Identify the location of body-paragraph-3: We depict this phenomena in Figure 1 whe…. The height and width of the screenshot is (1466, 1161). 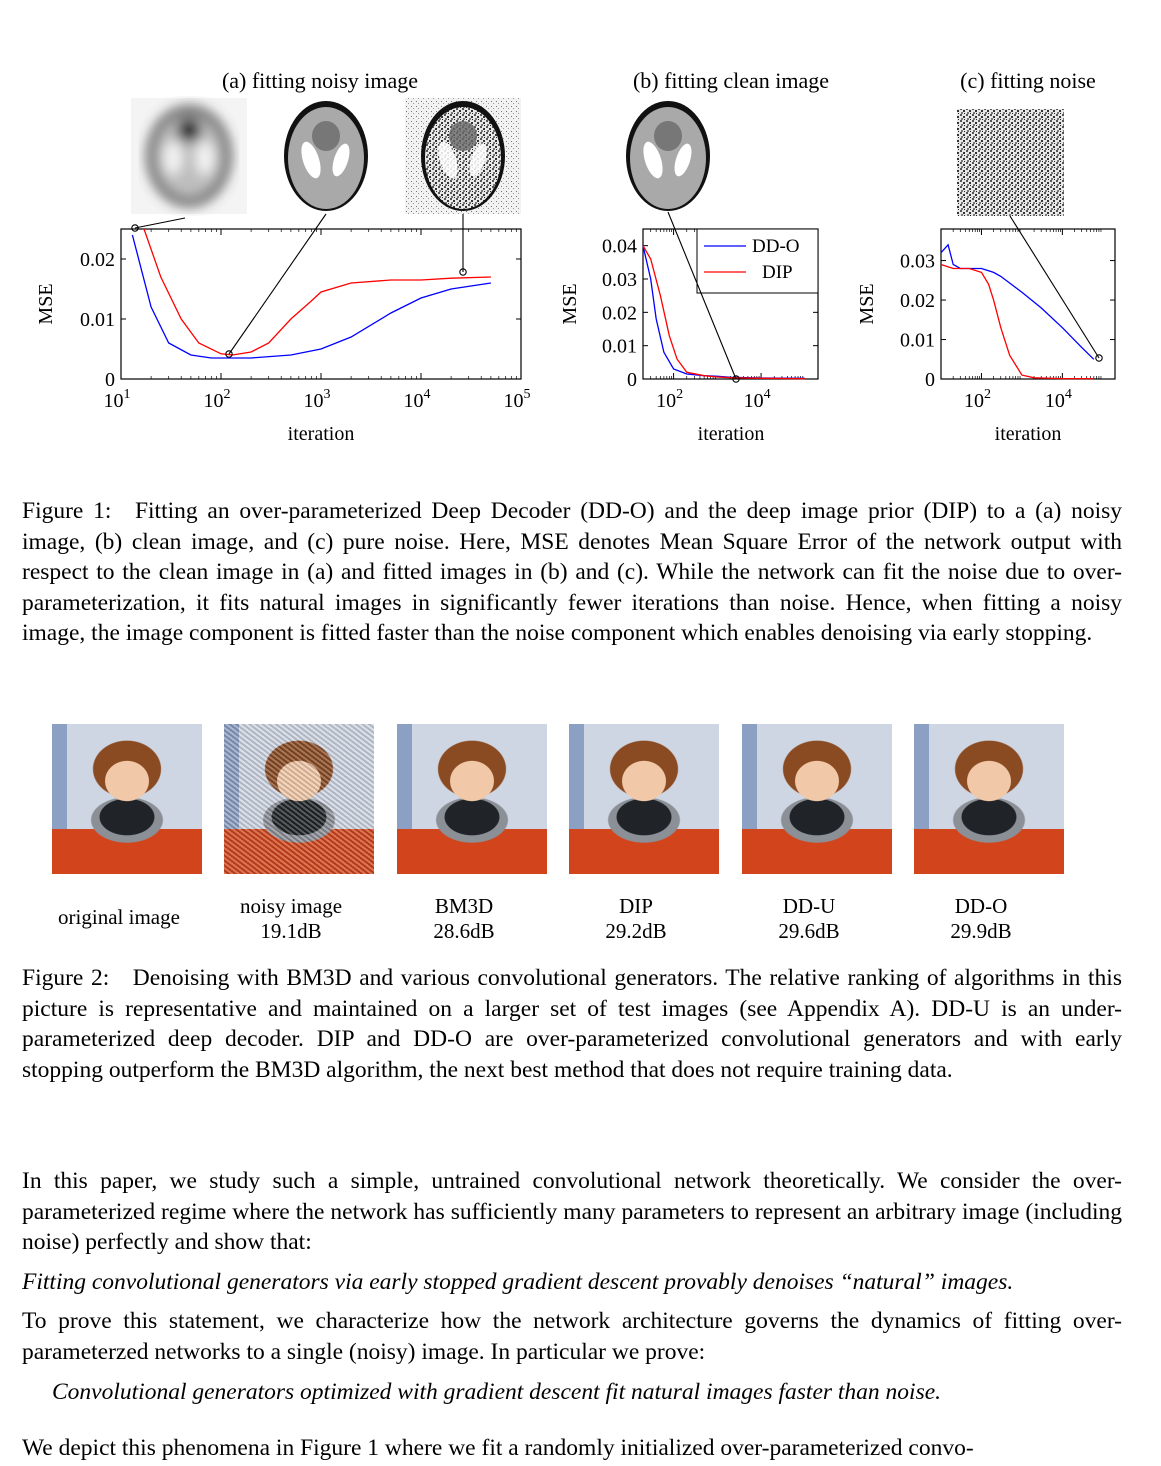
(498, 1448).